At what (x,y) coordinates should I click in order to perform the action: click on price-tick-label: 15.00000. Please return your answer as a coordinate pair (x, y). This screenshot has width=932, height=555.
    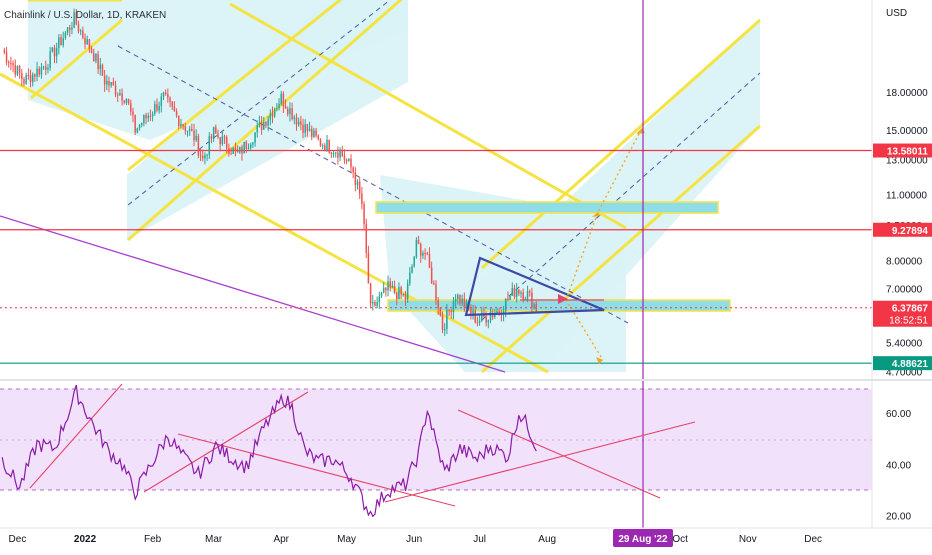
    Looking at the image, I should click on (907, 131).